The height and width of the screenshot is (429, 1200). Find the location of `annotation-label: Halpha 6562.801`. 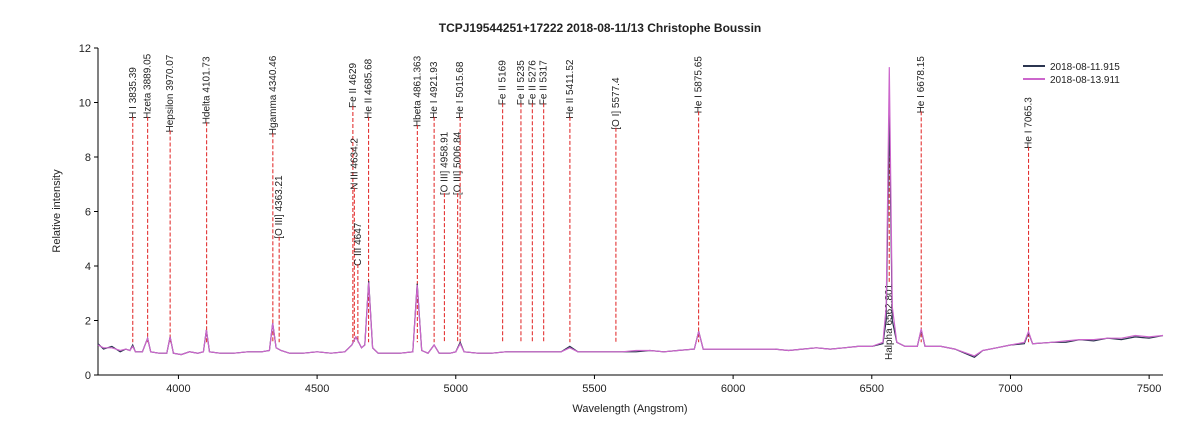

annotation-label: Halpha 6562.801 is located at coordinates (889, 321).